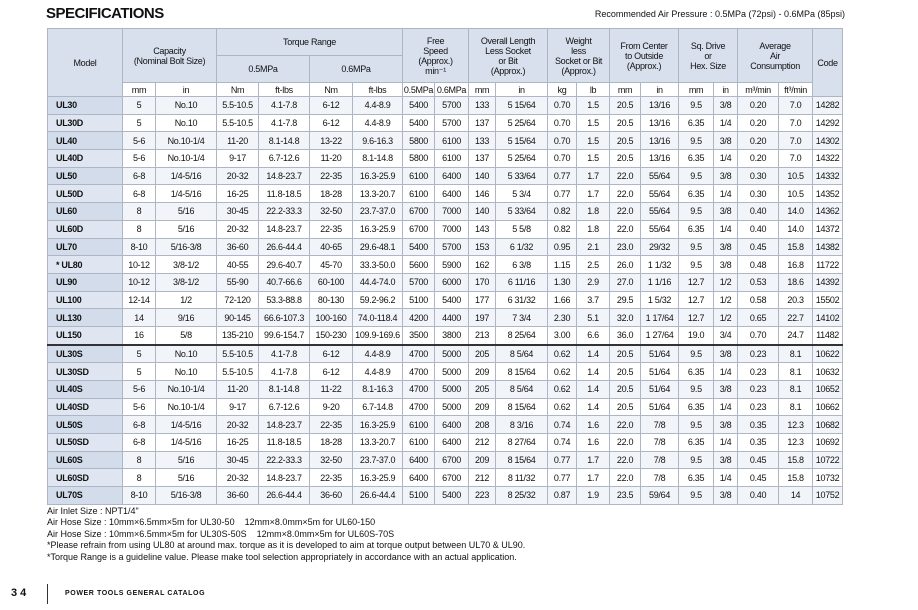  I want to click on data-cell: 0.74, so click(562, 425).